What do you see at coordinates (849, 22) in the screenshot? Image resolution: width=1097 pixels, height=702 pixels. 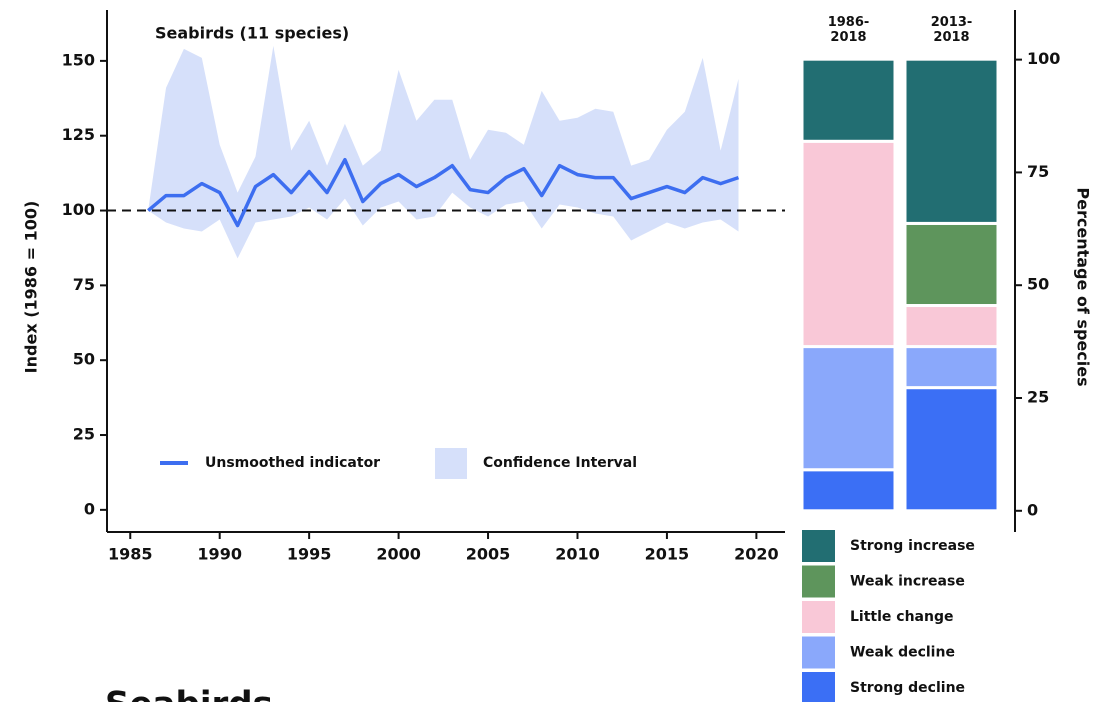 I see `category-label-line: 1986-` at bounding box center [849, 22].